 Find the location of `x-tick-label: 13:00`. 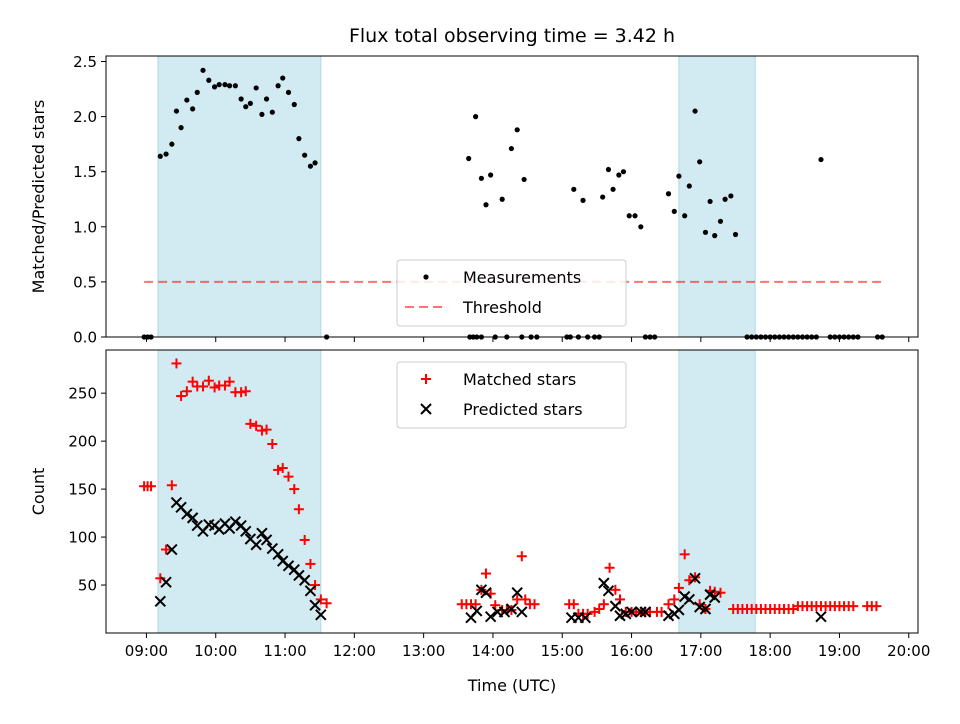

x-tick-label: 13:00 is located at coordinates (423, 651).